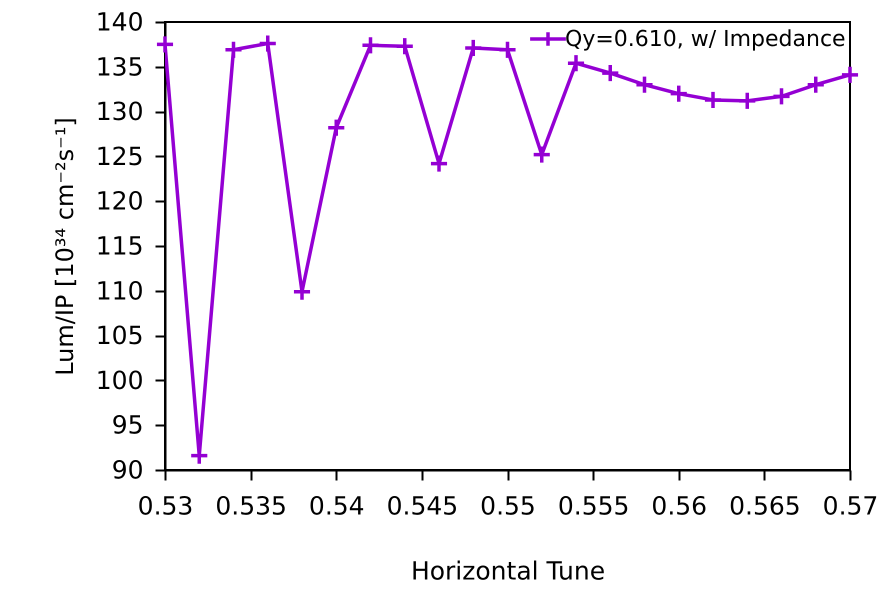  I want to click on y-tick-label: 90, so click(128, 470).